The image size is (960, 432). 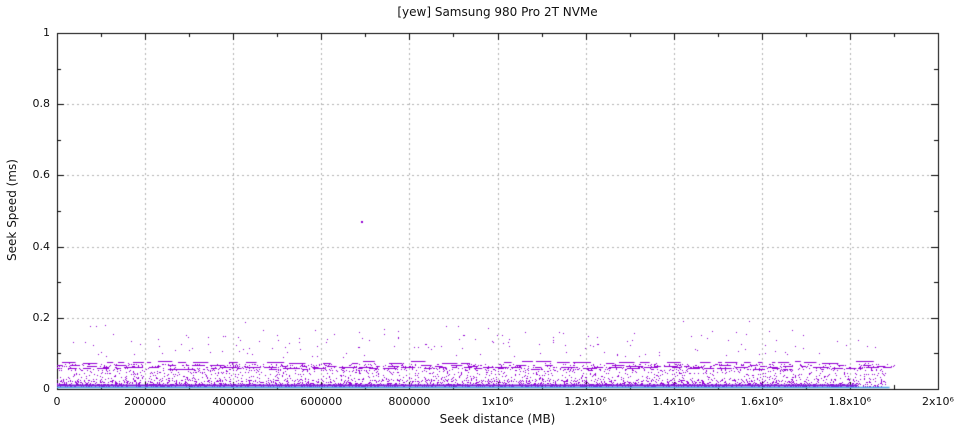 I want to click on y-tick-label-0: 0, so click(x=46, y=388).